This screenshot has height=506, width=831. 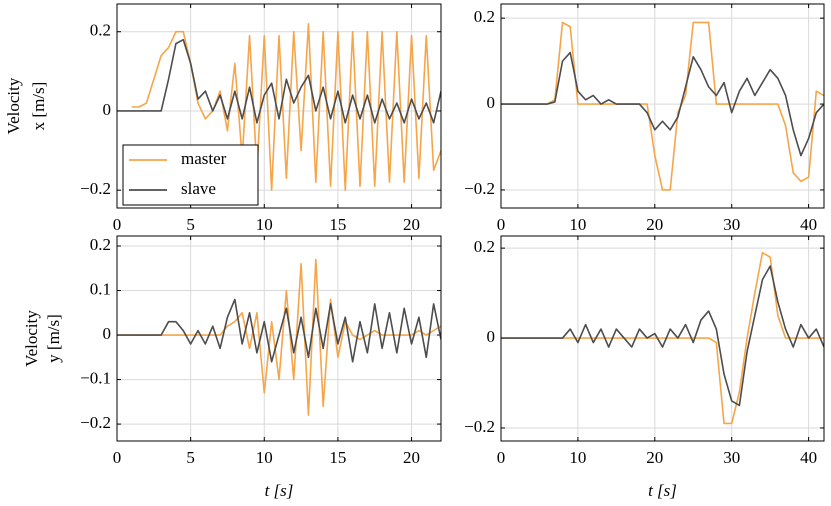 I want to click on legend-box, so click(x=190, y=175).